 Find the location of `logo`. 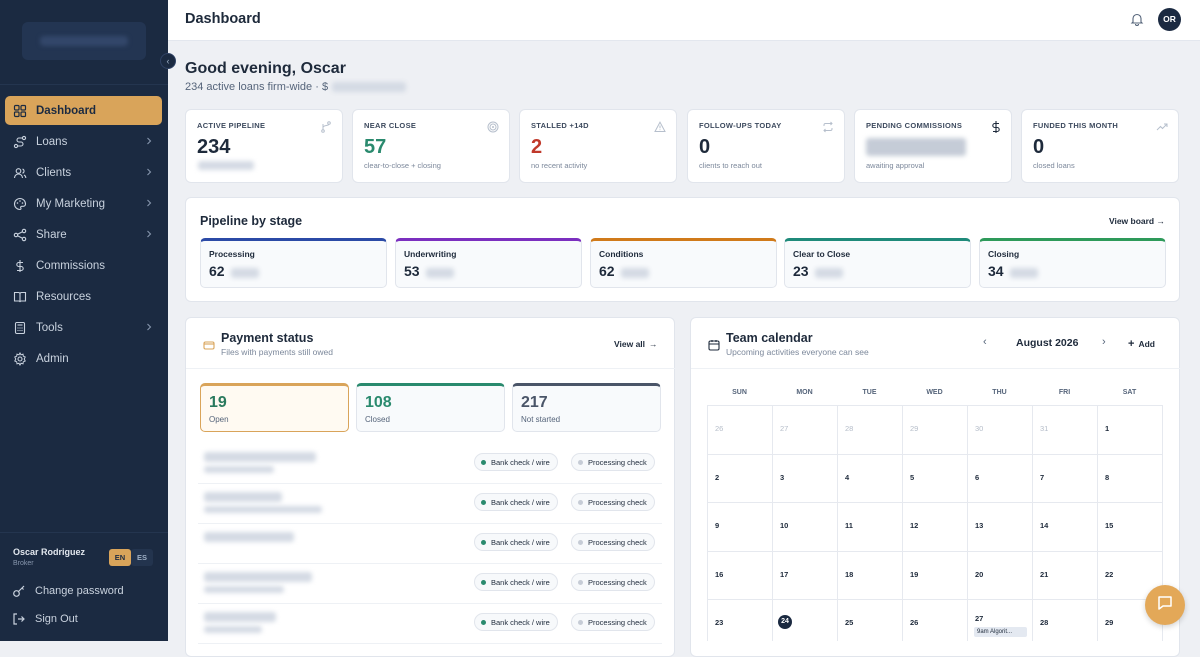

logo is located at coordinates (84, 41).